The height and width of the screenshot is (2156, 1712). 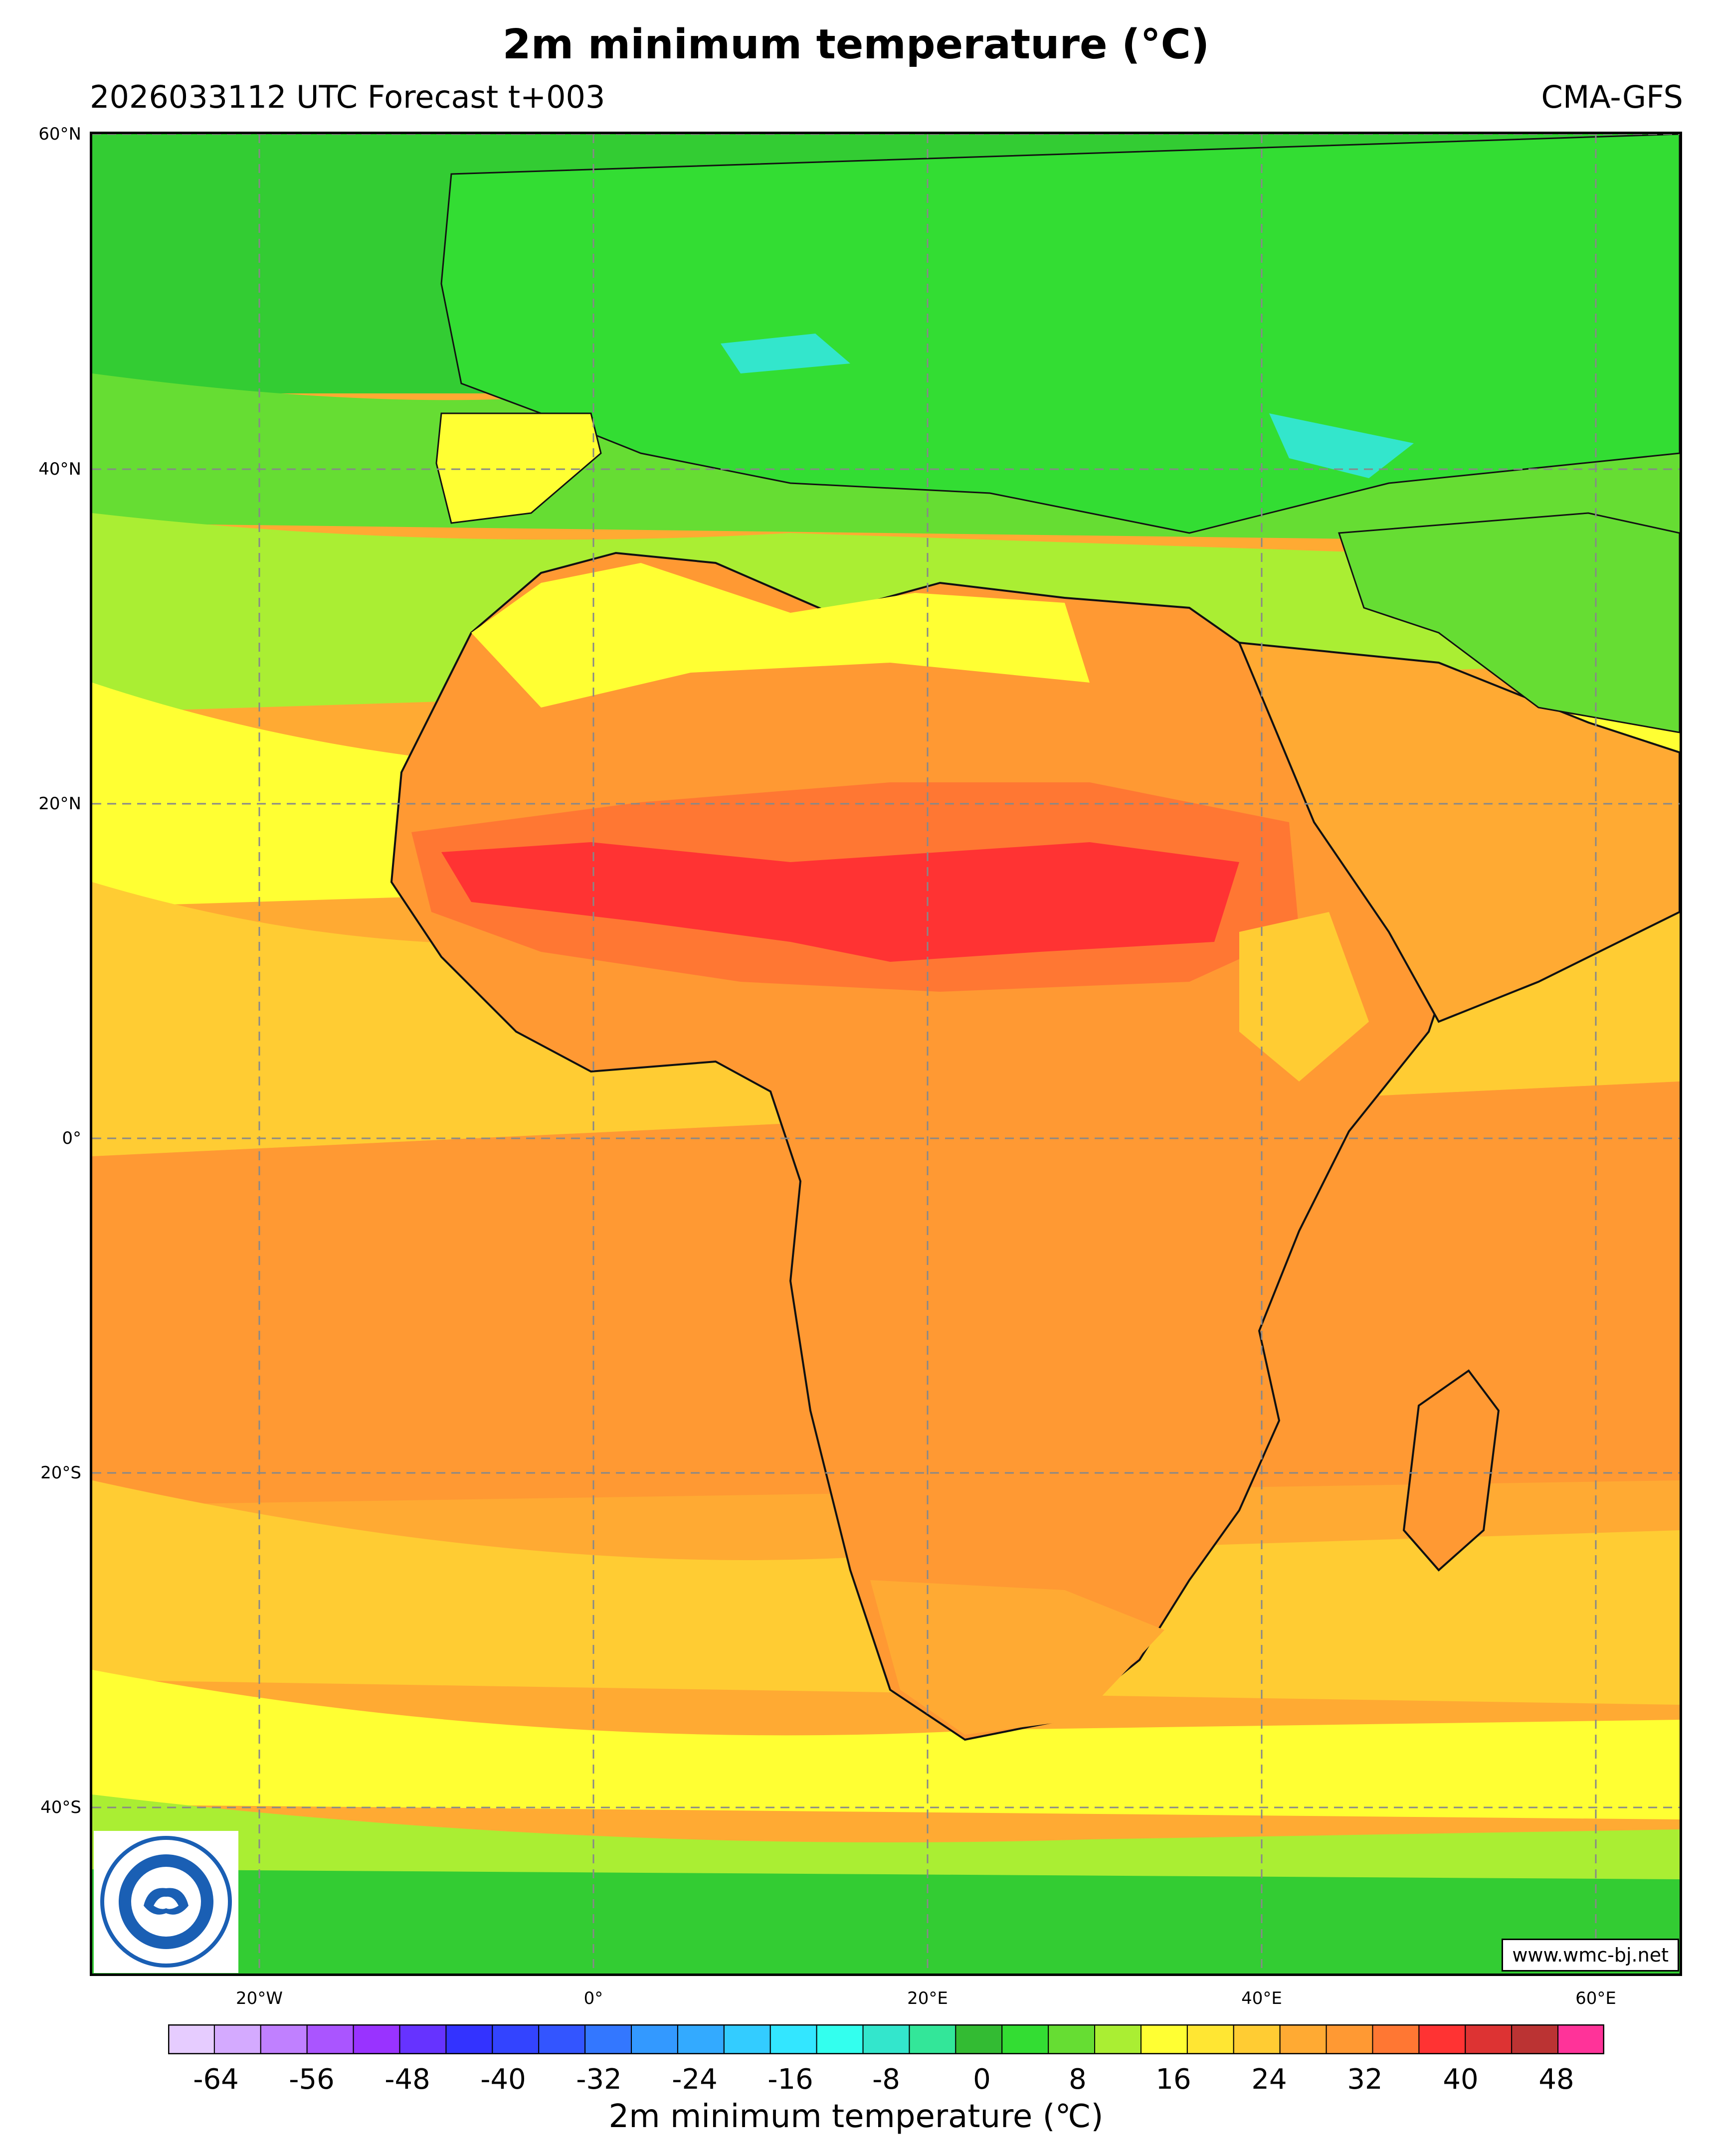 I want to click on colorbar-tick-label: 8, so click(x=1078, y=2080).